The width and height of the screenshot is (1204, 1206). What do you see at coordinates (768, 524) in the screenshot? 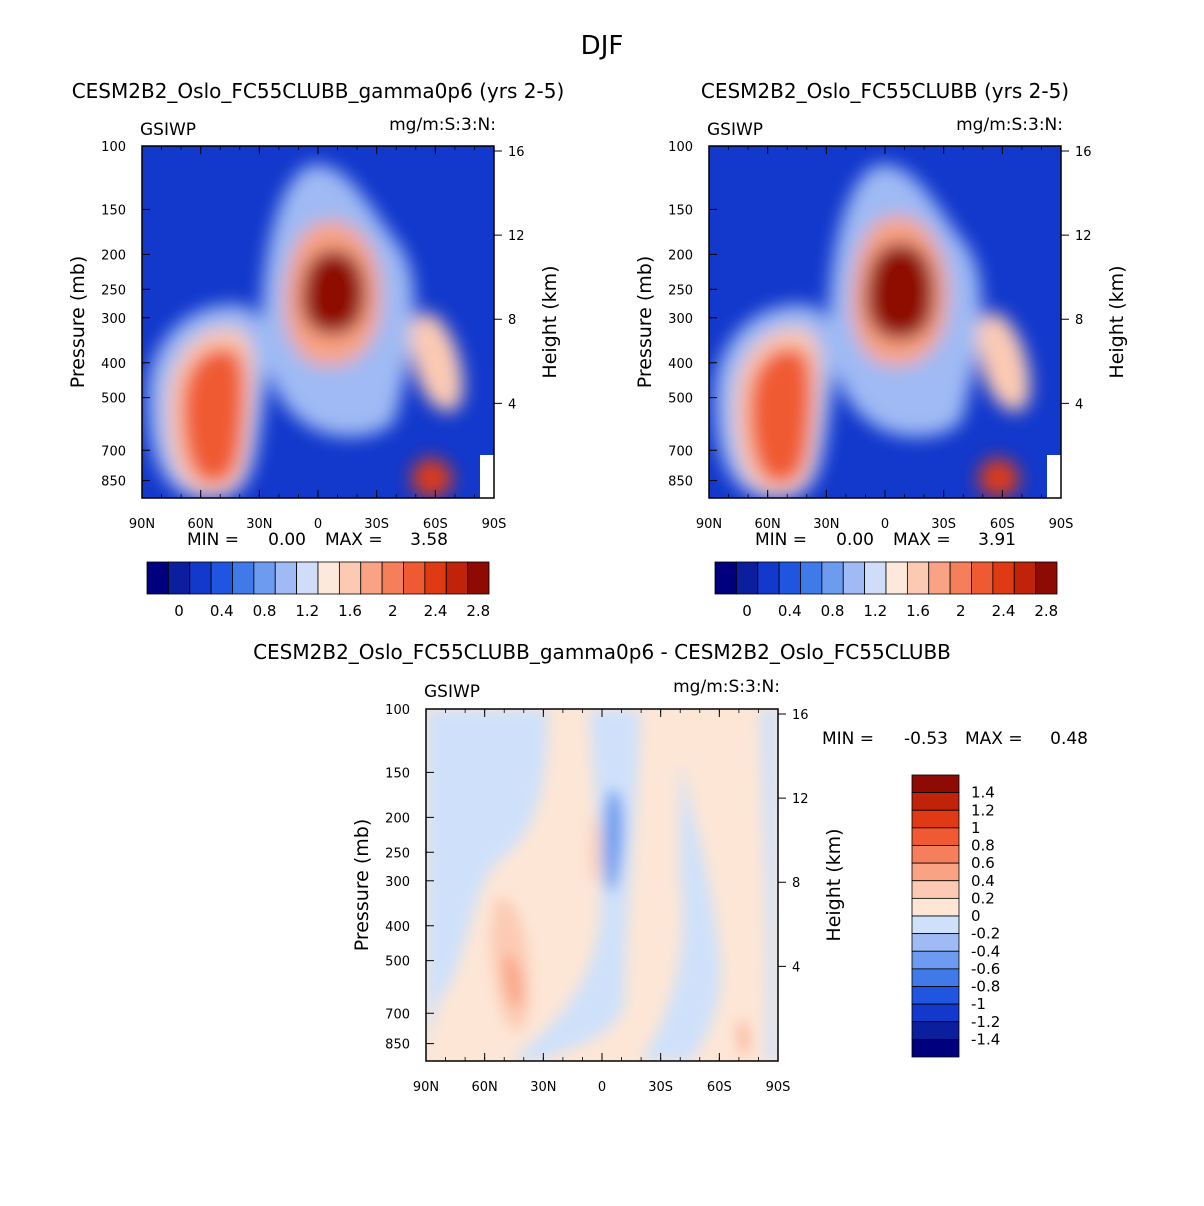
I see `x-tick-label: 60N` at bounding box center [768, 524].